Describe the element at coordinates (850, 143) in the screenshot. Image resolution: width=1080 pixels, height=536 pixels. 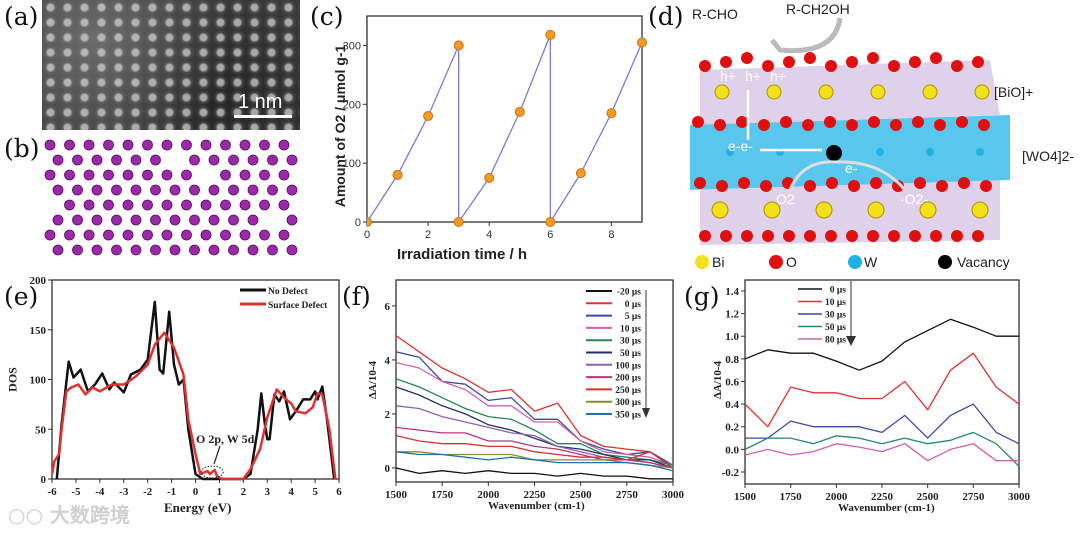
I see `crystal-structure-diagram` at that location.